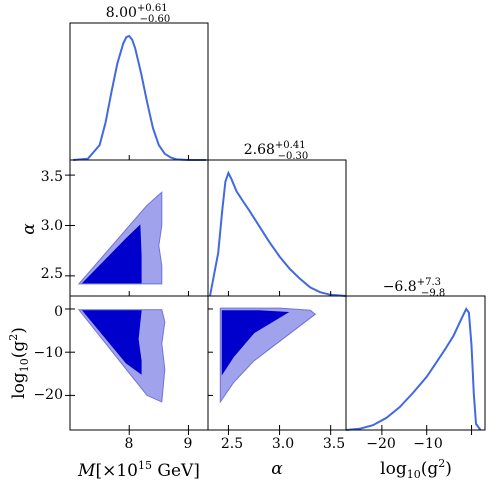  Describe the element at coordinates (428, 444) in the screenshot. I see `x-tick-g2-neg10: −10` at that location.